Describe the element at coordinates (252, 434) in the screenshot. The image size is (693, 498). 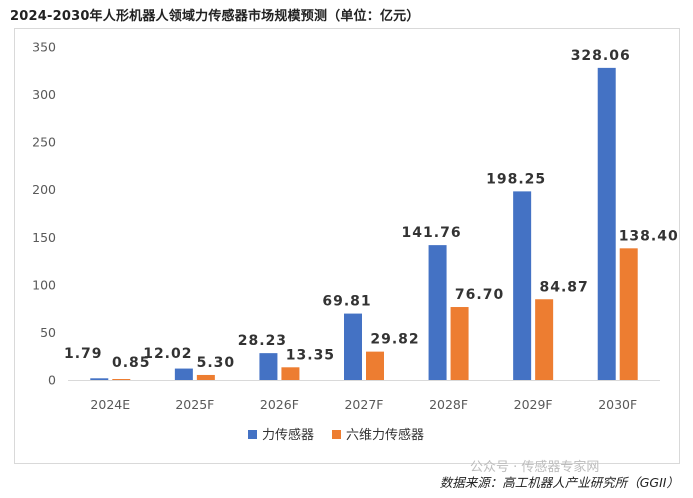
I see `legend-force-sensor-swatch` at that location.